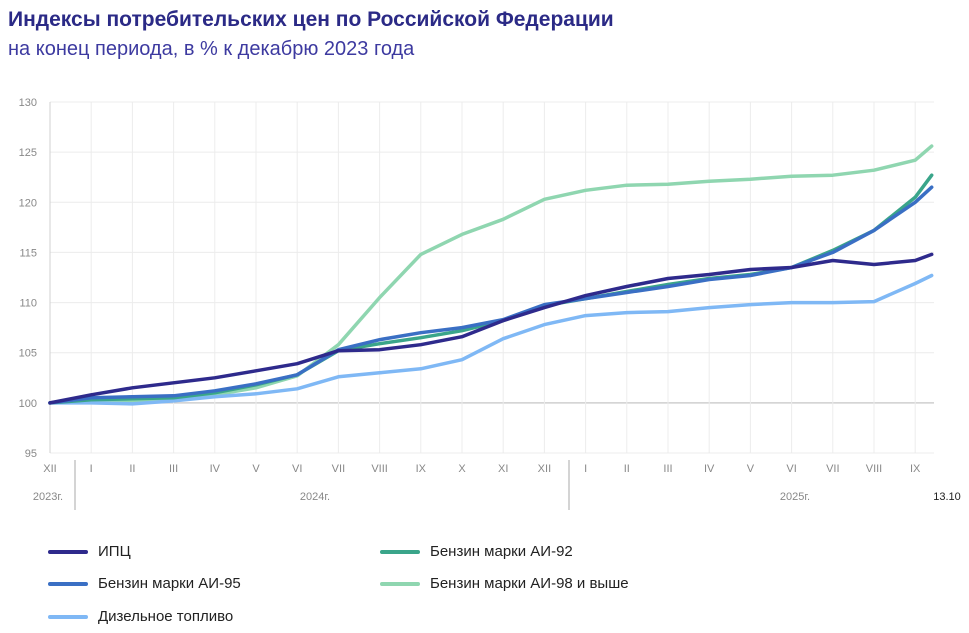  I want to click on year-label: 2024г., so click(315, 497).